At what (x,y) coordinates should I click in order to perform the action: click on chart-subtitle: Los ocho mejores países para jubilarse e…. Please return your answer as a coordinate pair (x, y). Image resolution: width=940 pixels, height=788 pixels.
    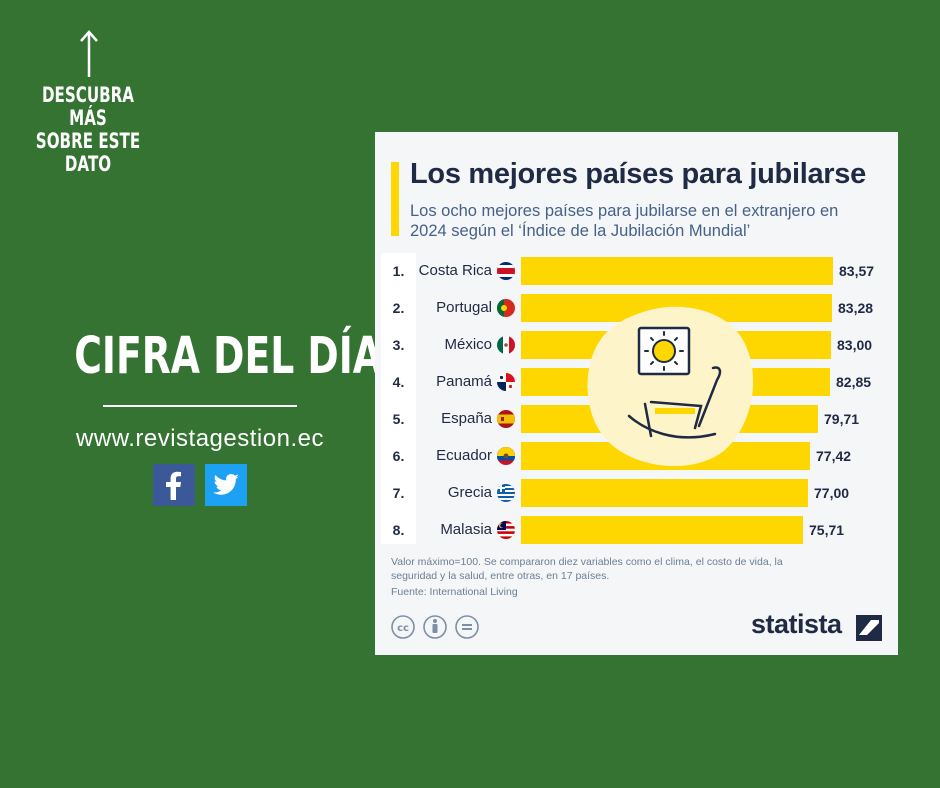
    Looking at the image, I should click on (624, 221).